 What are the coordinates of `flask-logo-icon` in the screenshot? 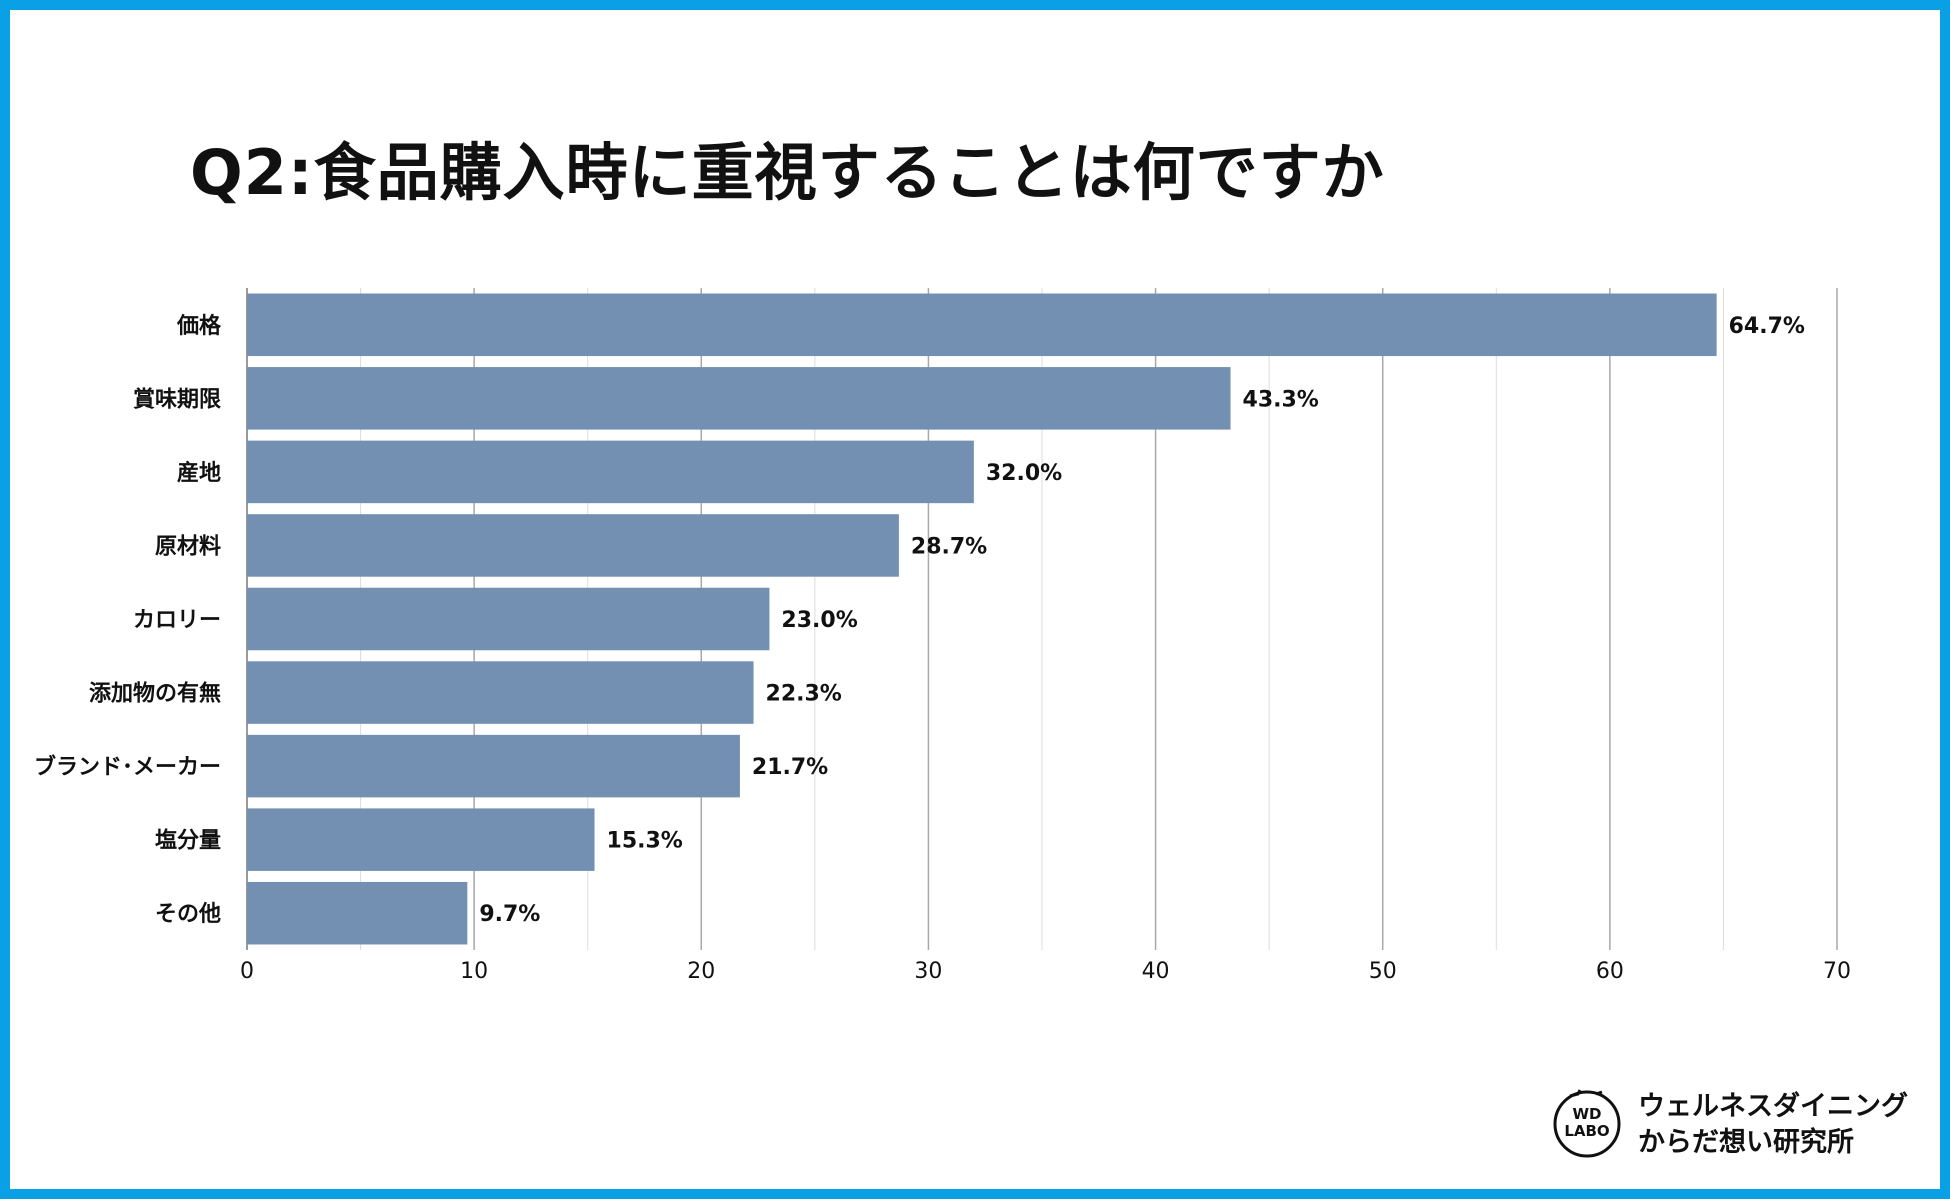 It's located at (1587, 1123).